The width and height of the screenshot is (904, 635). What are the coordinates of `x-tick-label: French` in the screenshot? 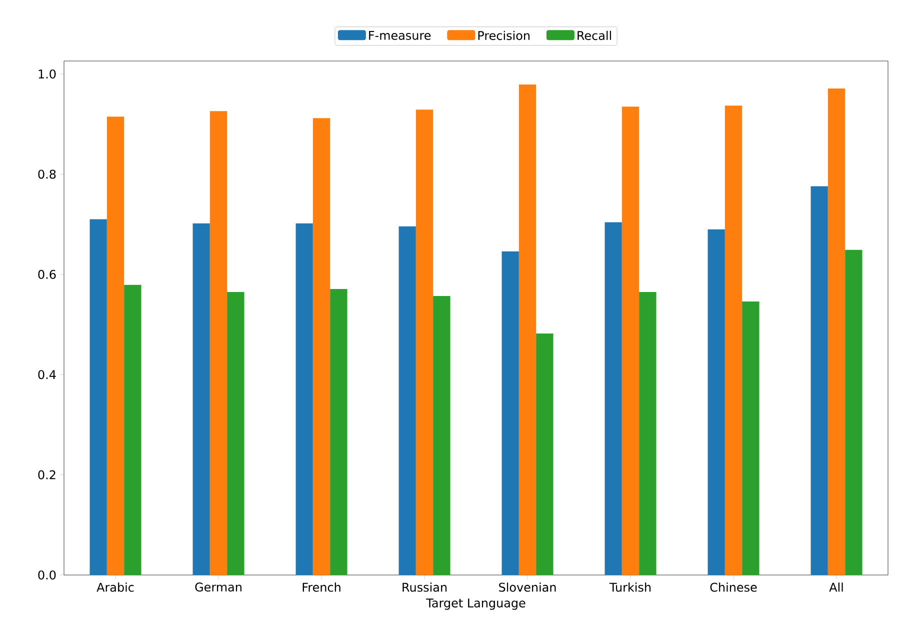 It's located at (321, 587).